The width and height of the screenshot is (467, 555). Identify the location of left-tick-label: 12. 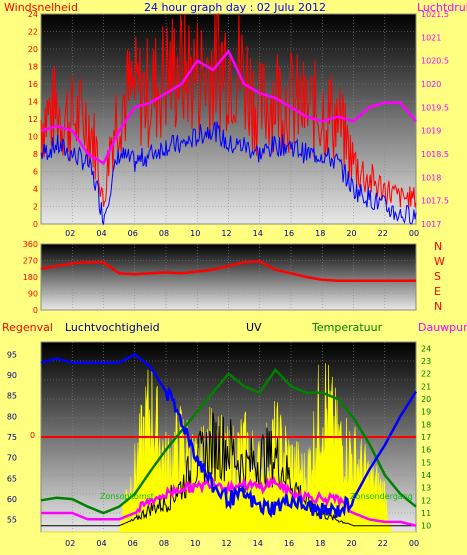
(33, 119).